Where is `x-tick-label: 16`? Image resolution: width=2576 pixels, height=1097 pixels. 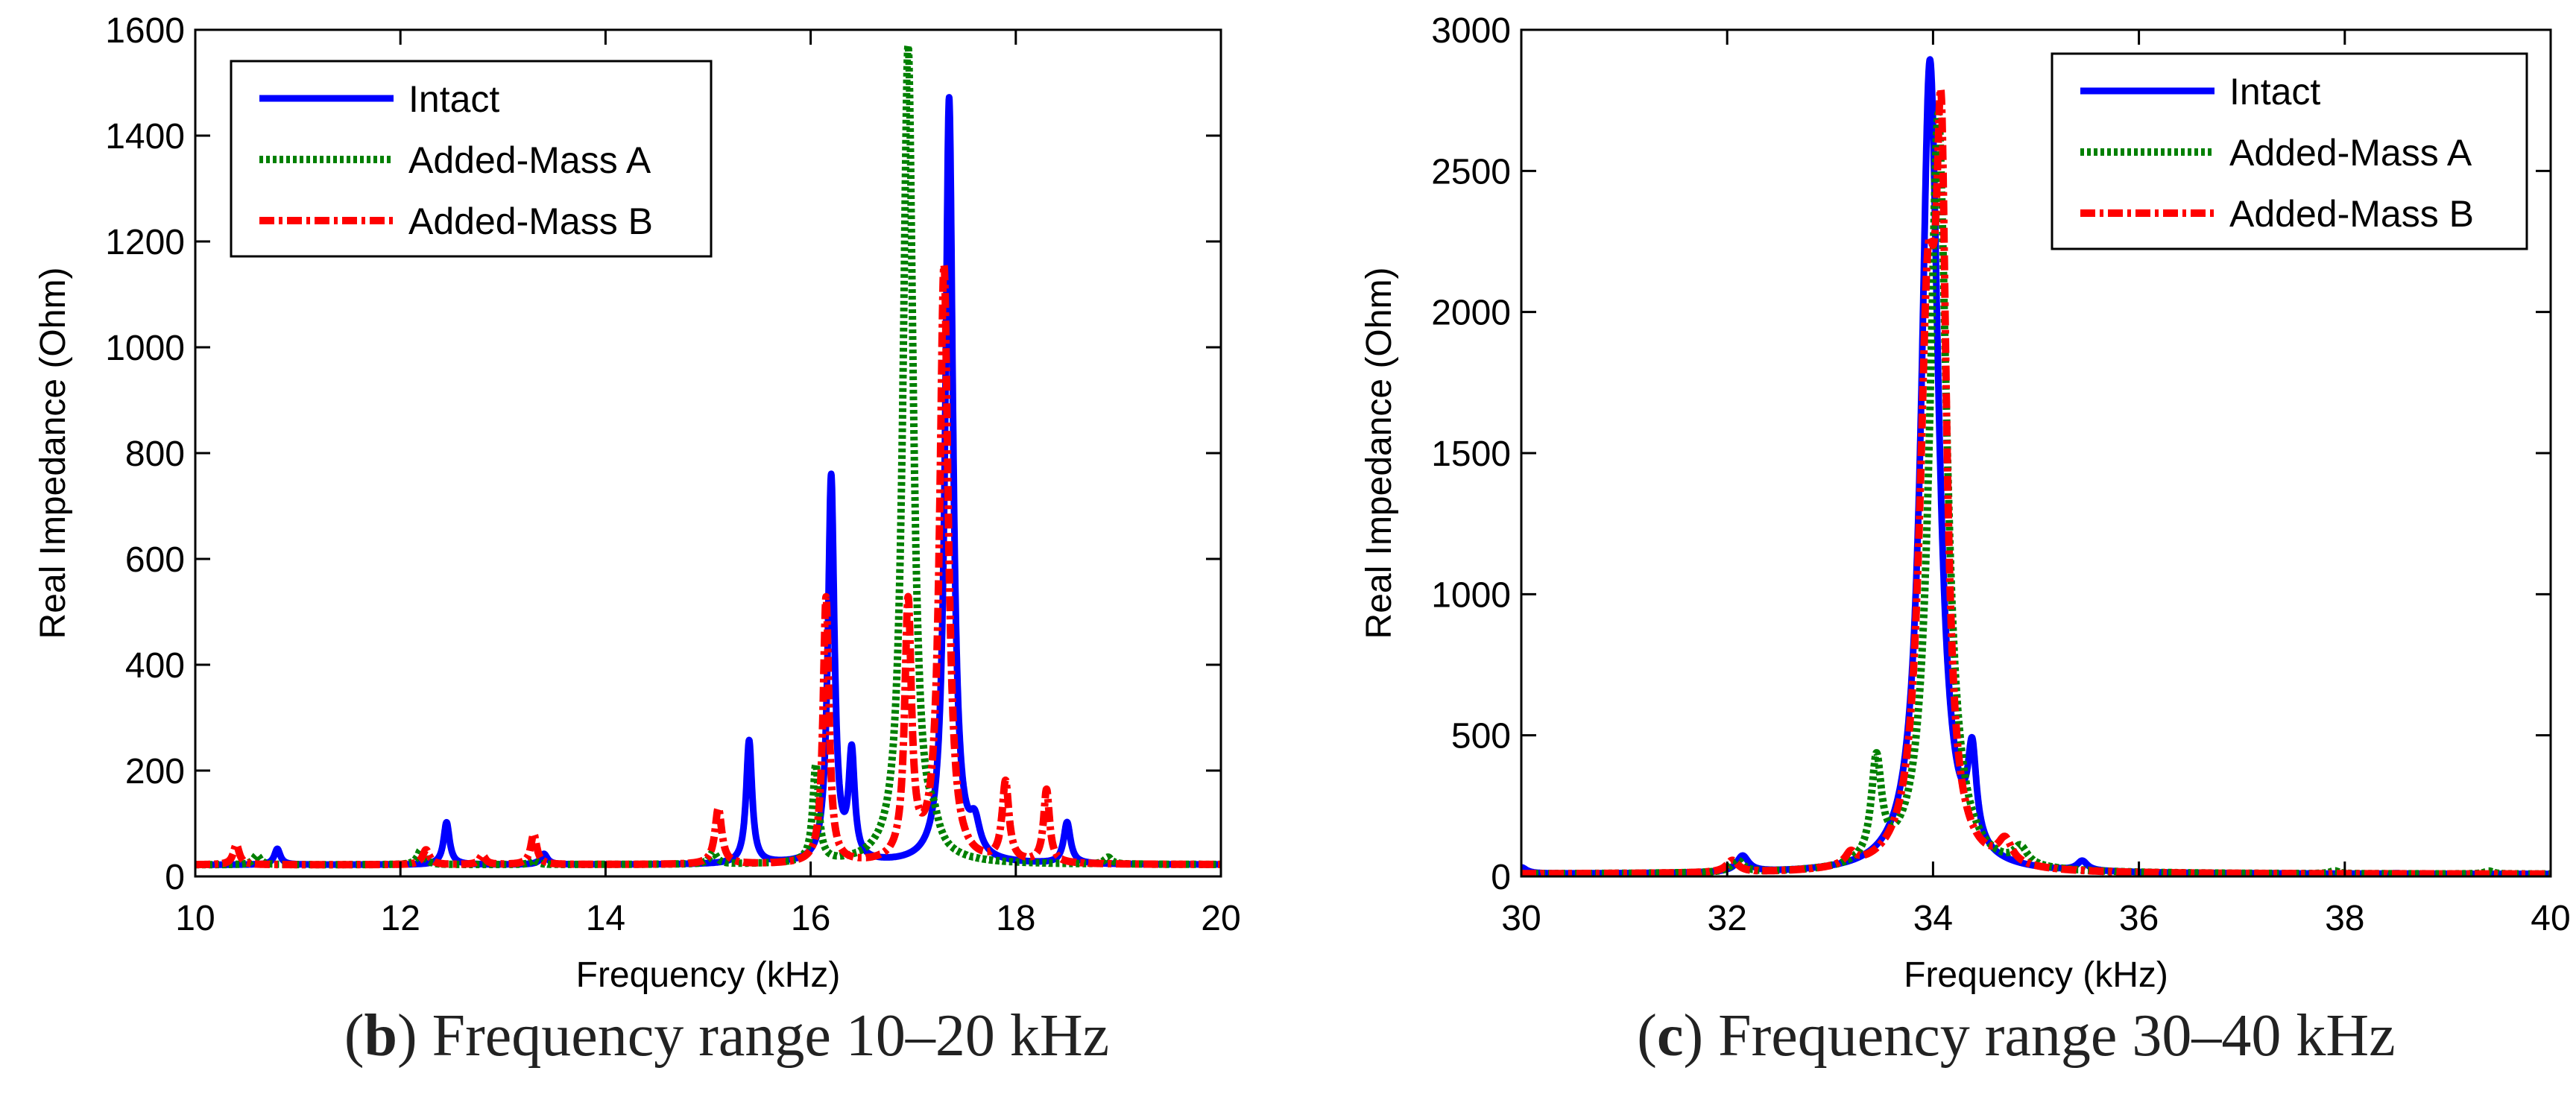 x-tick-label: 16 is located at coordinates (810, 919).